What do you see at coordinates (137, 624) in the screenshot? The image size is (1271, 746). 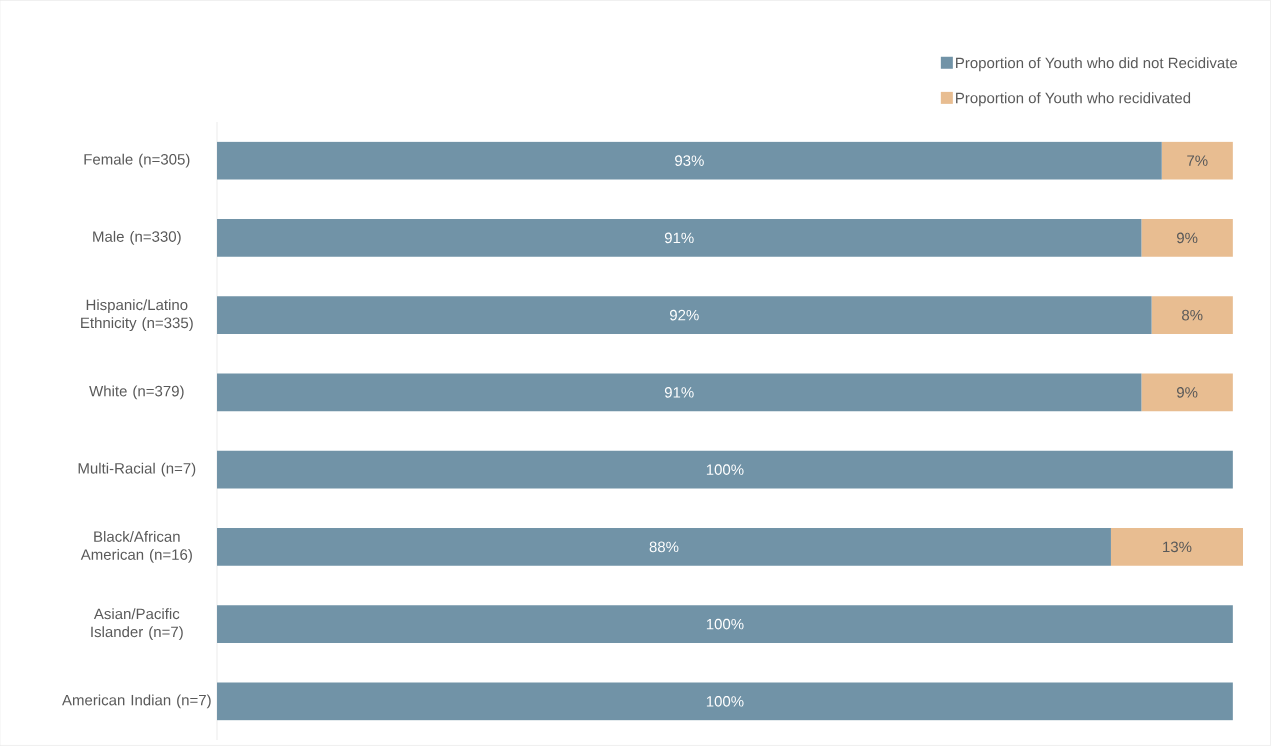 I see `y-tick-label: Asian/Pacific Islander (n=7)` at bounding box center [137, 624].